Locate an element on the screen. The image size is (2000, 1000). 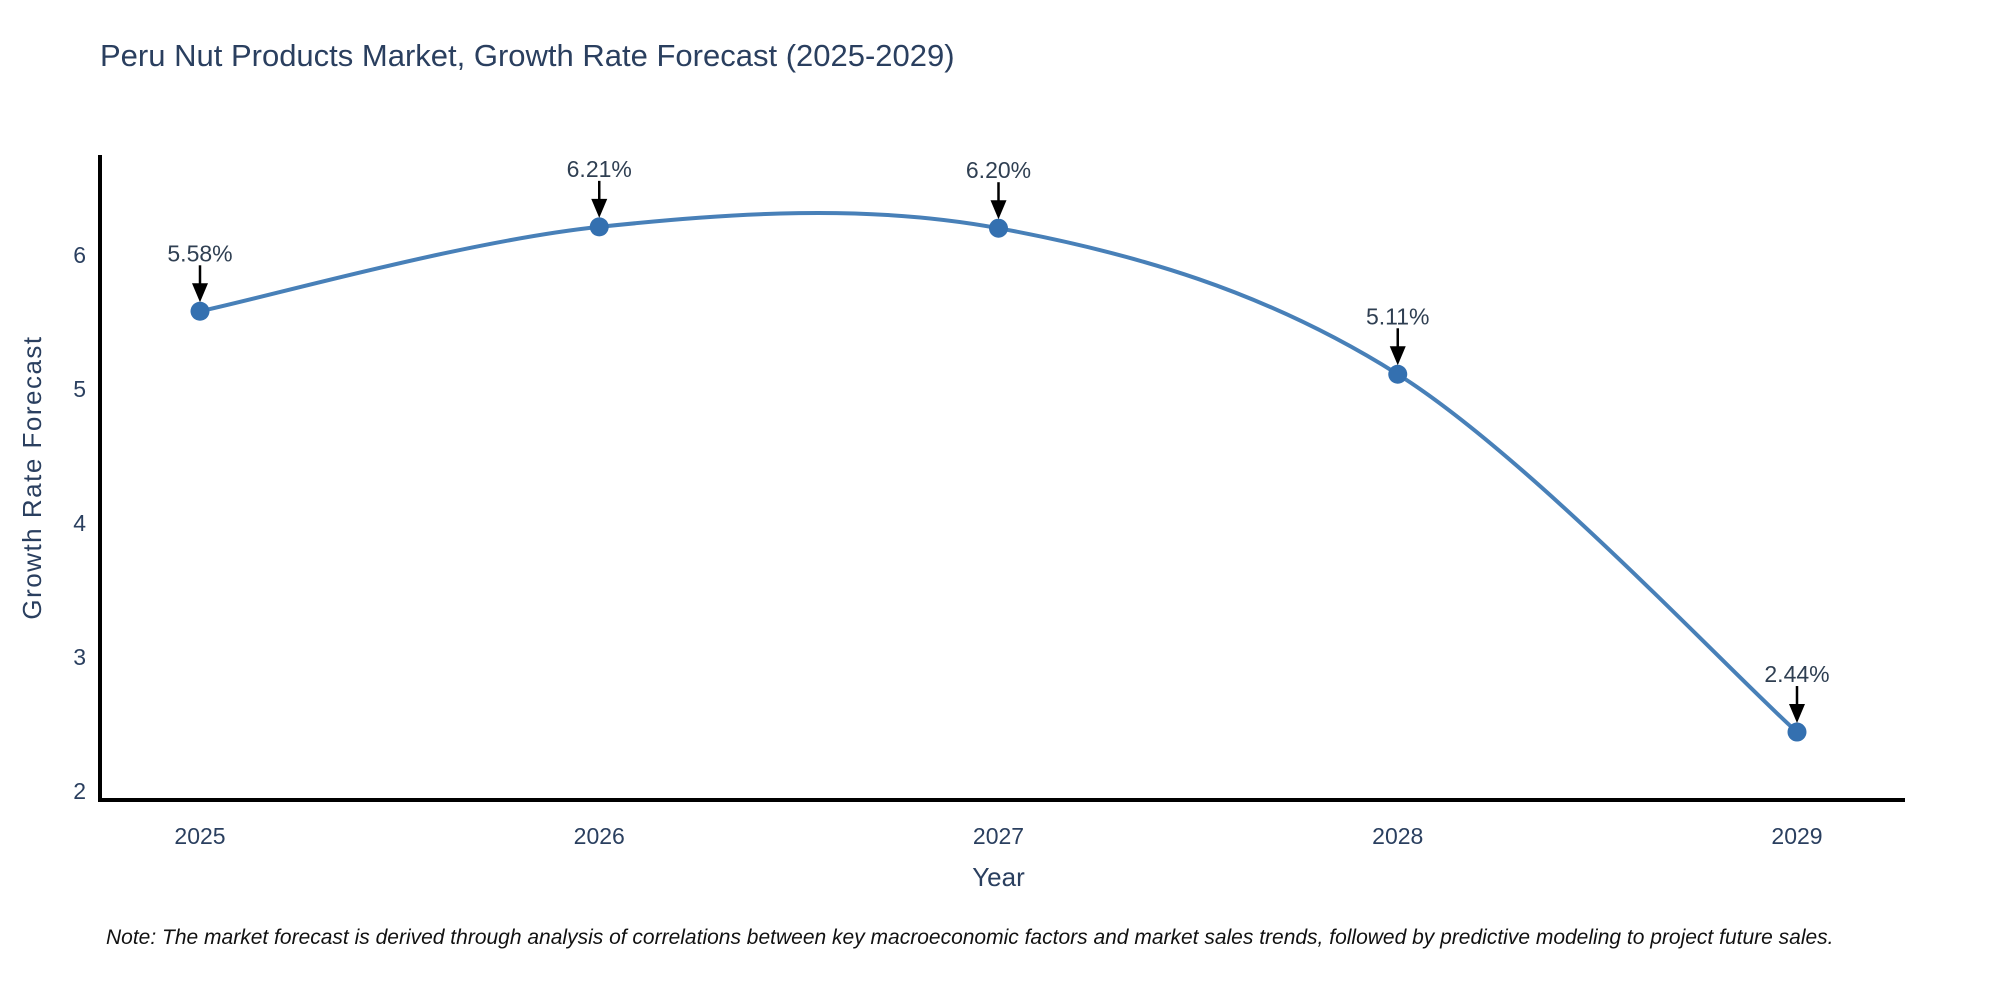
y-axis-title: Growth Rate Forecast is located at coordinates (32, 477).